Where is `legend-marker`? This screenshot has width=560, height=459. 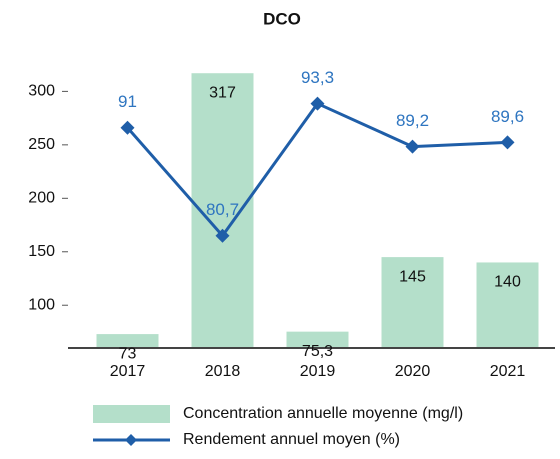
legend-marker is located at coordinates (131, 440).